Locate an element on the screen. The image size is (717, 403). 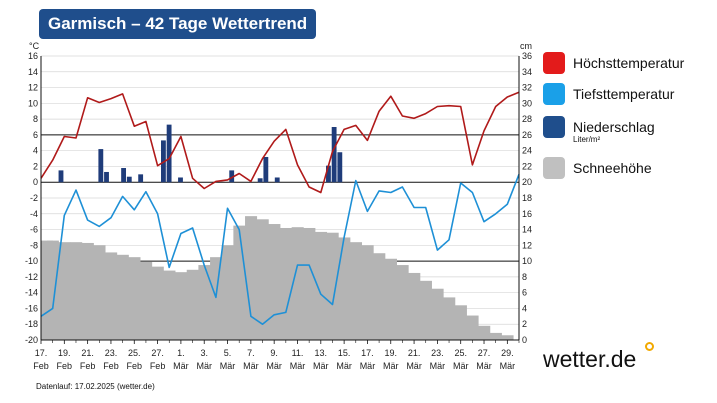
y-right-tick-label: 36 is located at coordinates (527, 56).